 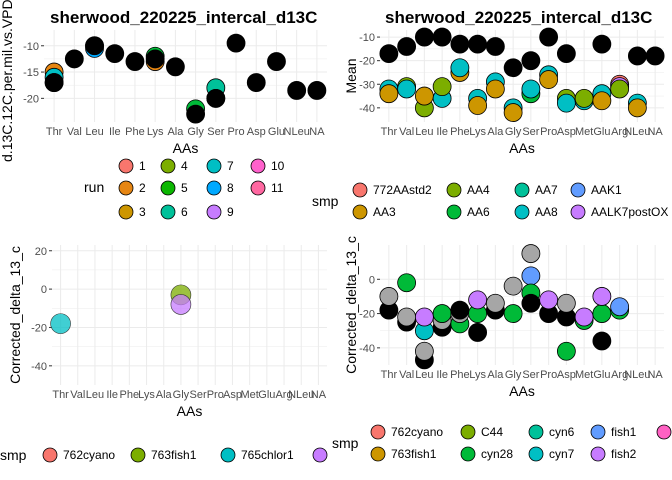 I want to click on legend-smp-br-label: fish1, so click(x=624, y=432).